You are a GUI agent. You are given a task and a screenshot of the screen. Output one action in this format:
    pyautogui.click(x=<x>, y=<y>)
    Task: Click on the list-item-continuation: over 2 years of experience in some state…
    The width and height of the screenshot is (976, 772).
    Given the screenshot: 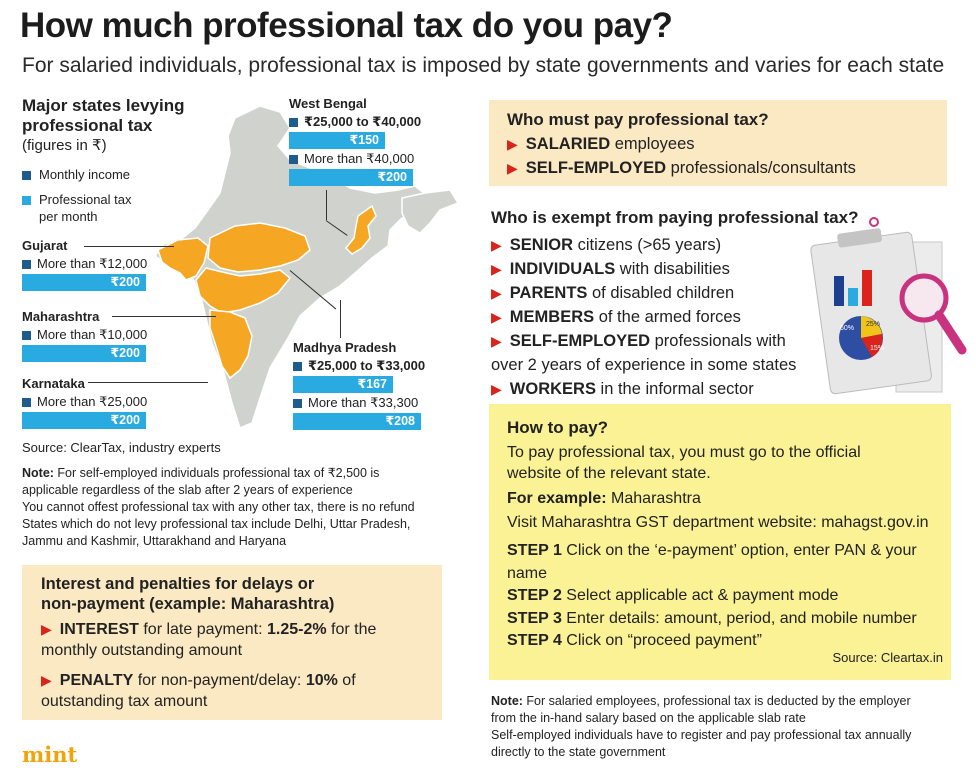 What is the action you would take?
    pyautogui.click(x=644, y=365)
    